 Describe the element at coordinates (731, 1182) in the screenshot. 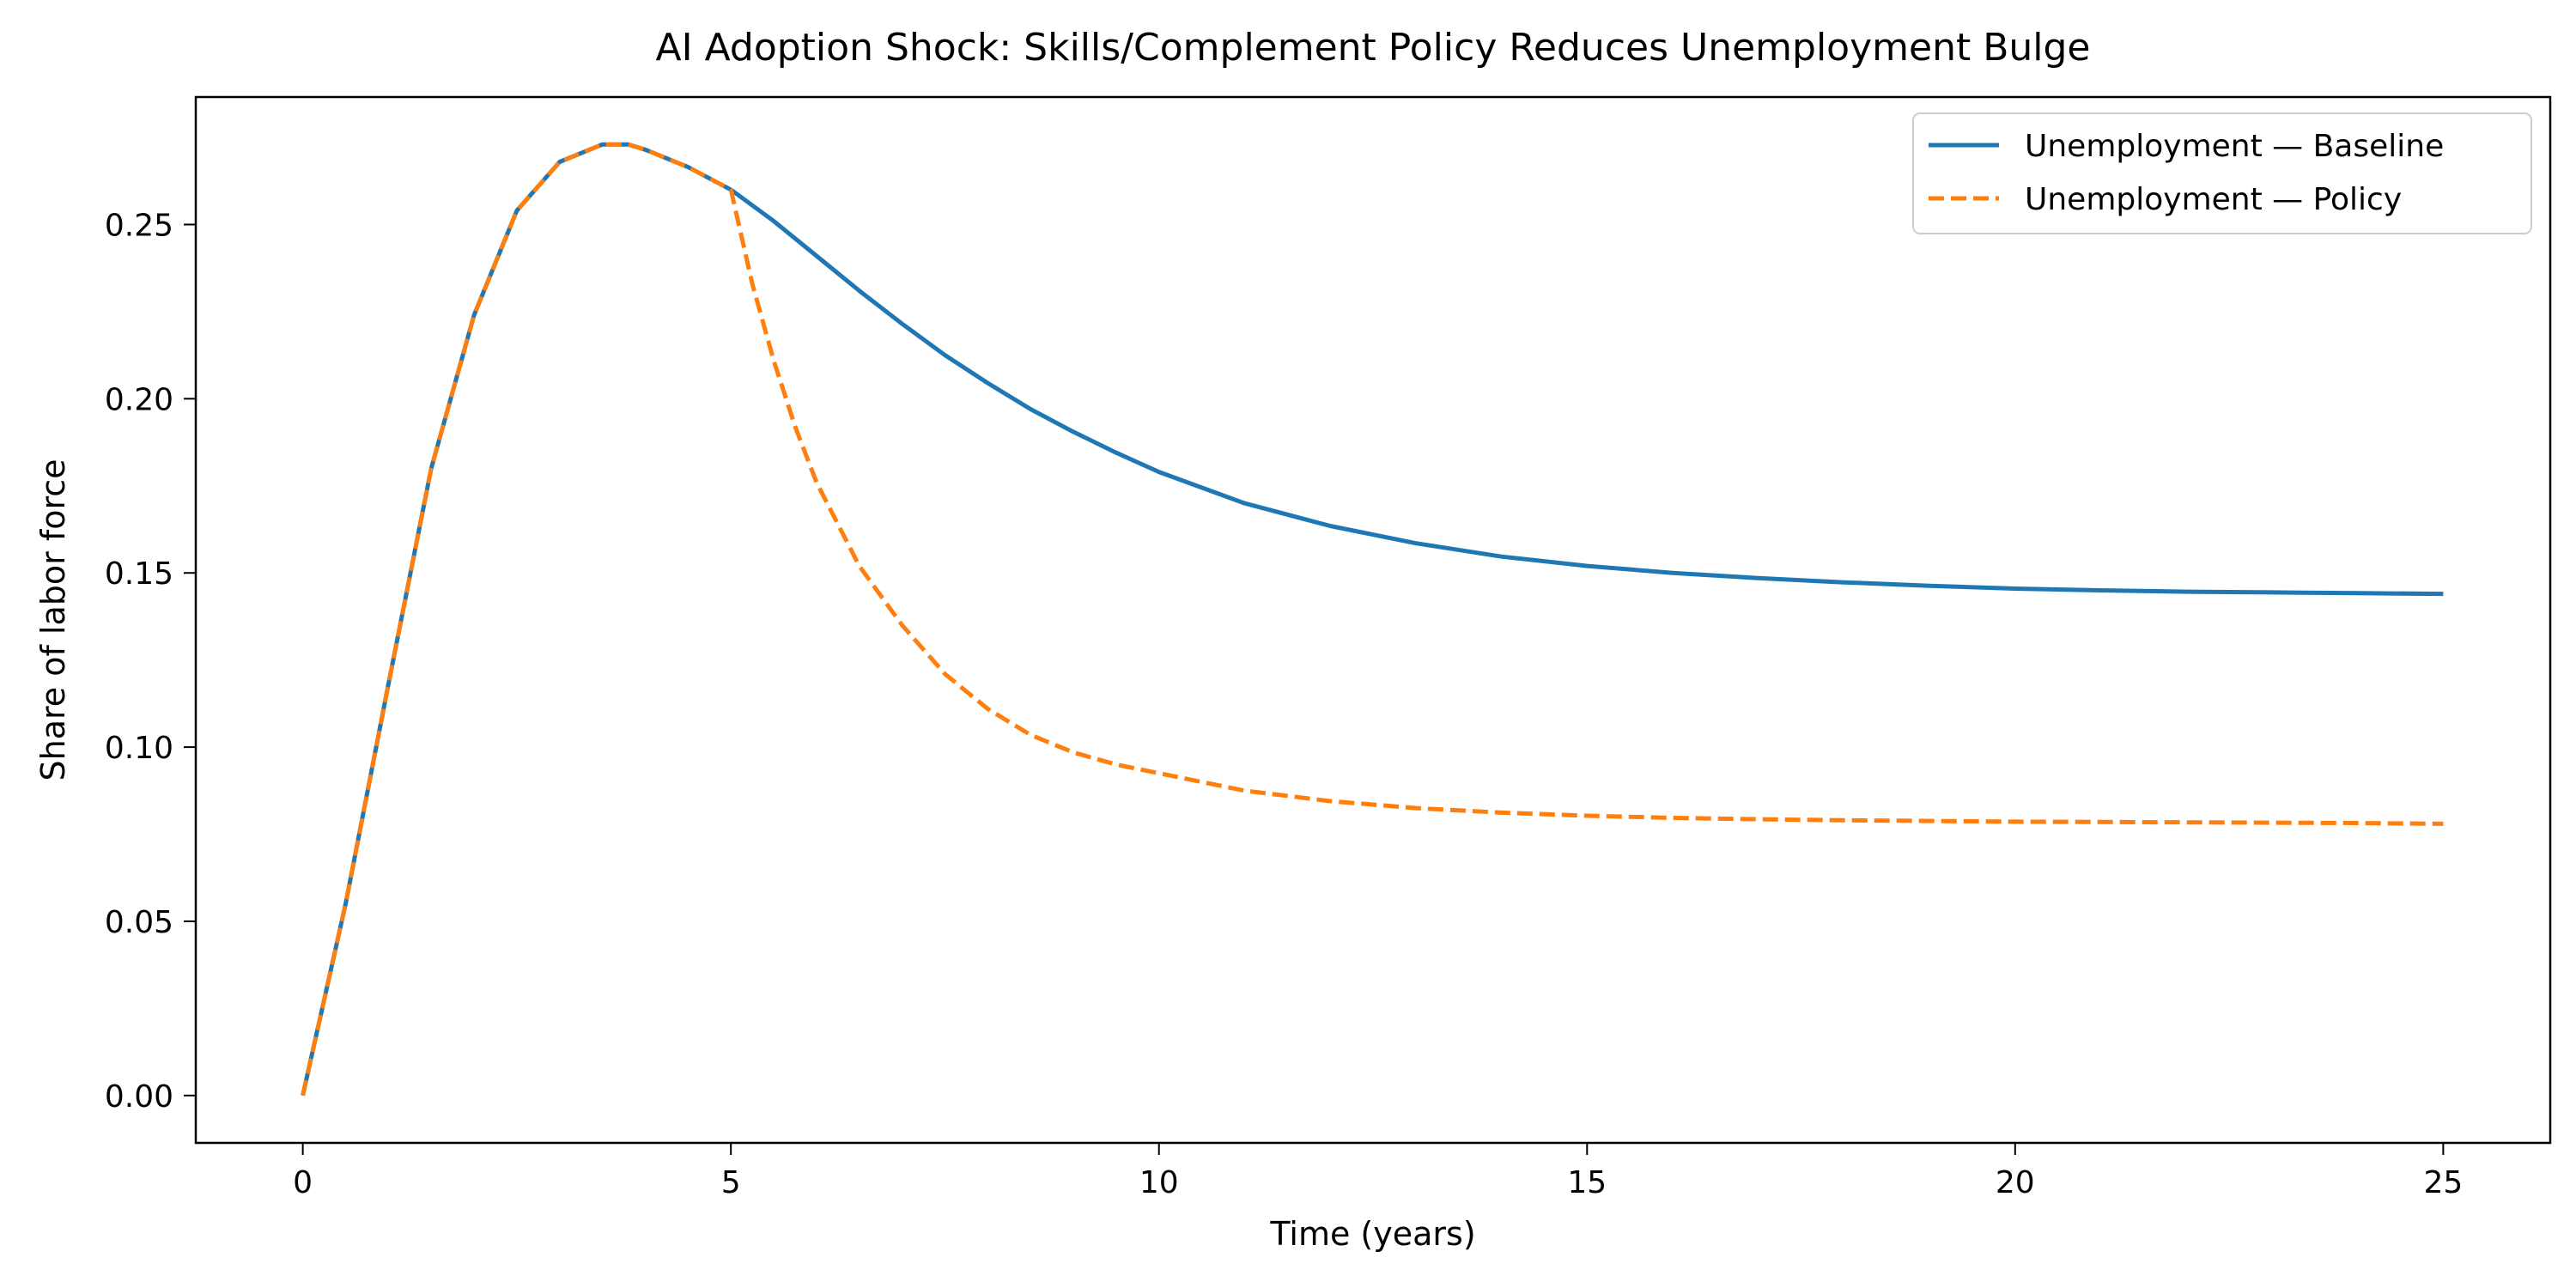

I see `x-tick-label: 5` at that location.